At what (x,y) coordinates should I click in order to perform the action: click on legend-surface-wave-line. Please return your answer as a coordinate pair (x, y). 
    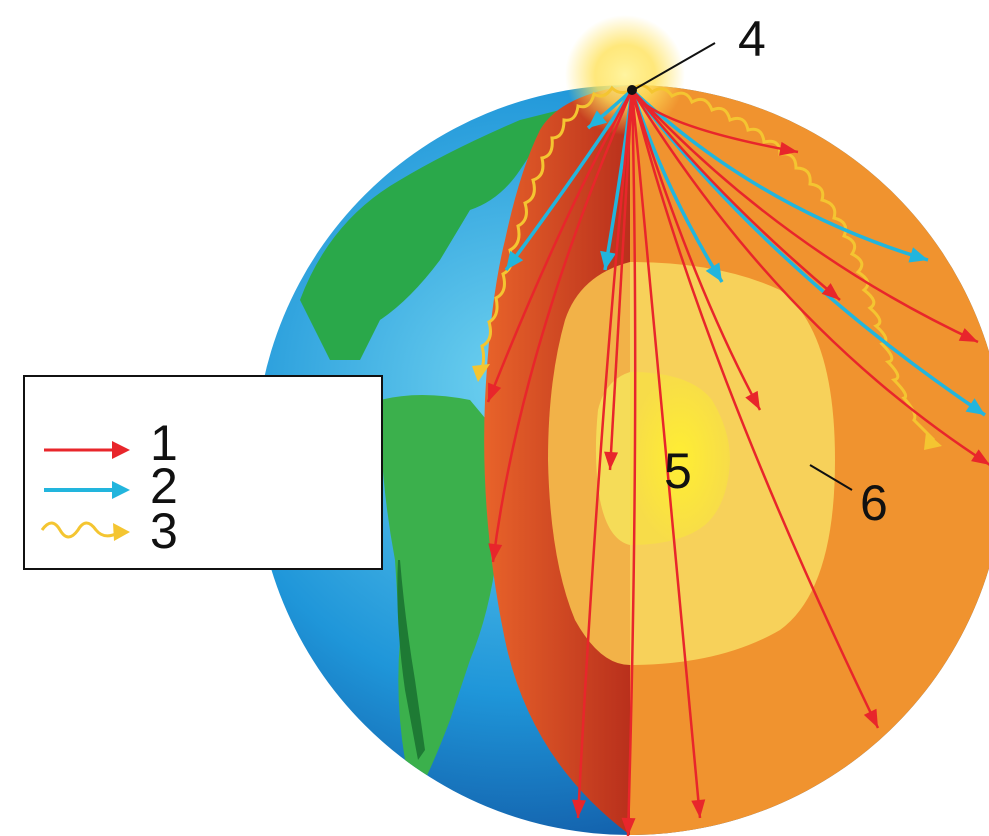
    Looking at the image, I should click on (79, 530).